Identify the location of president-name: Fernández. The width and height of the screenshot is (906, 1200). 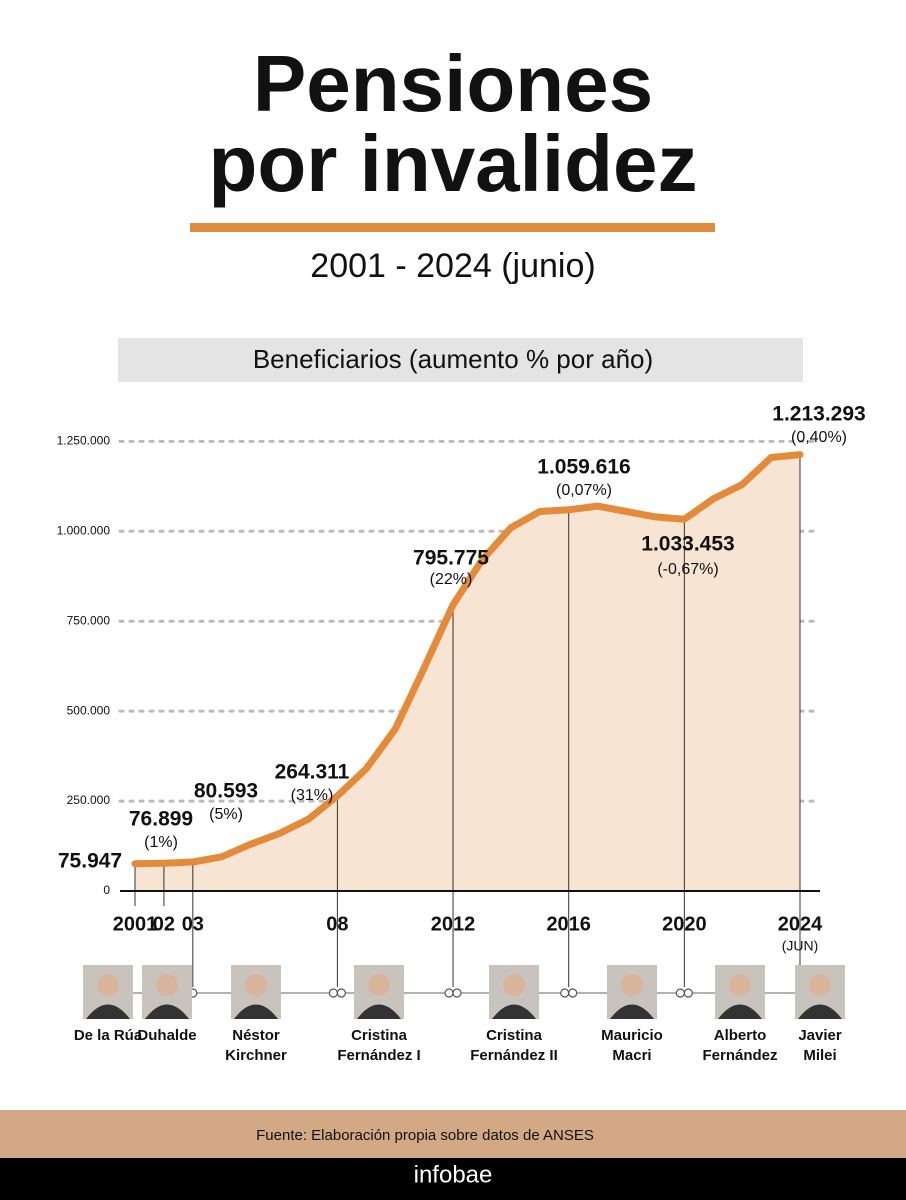
(739, 1055).